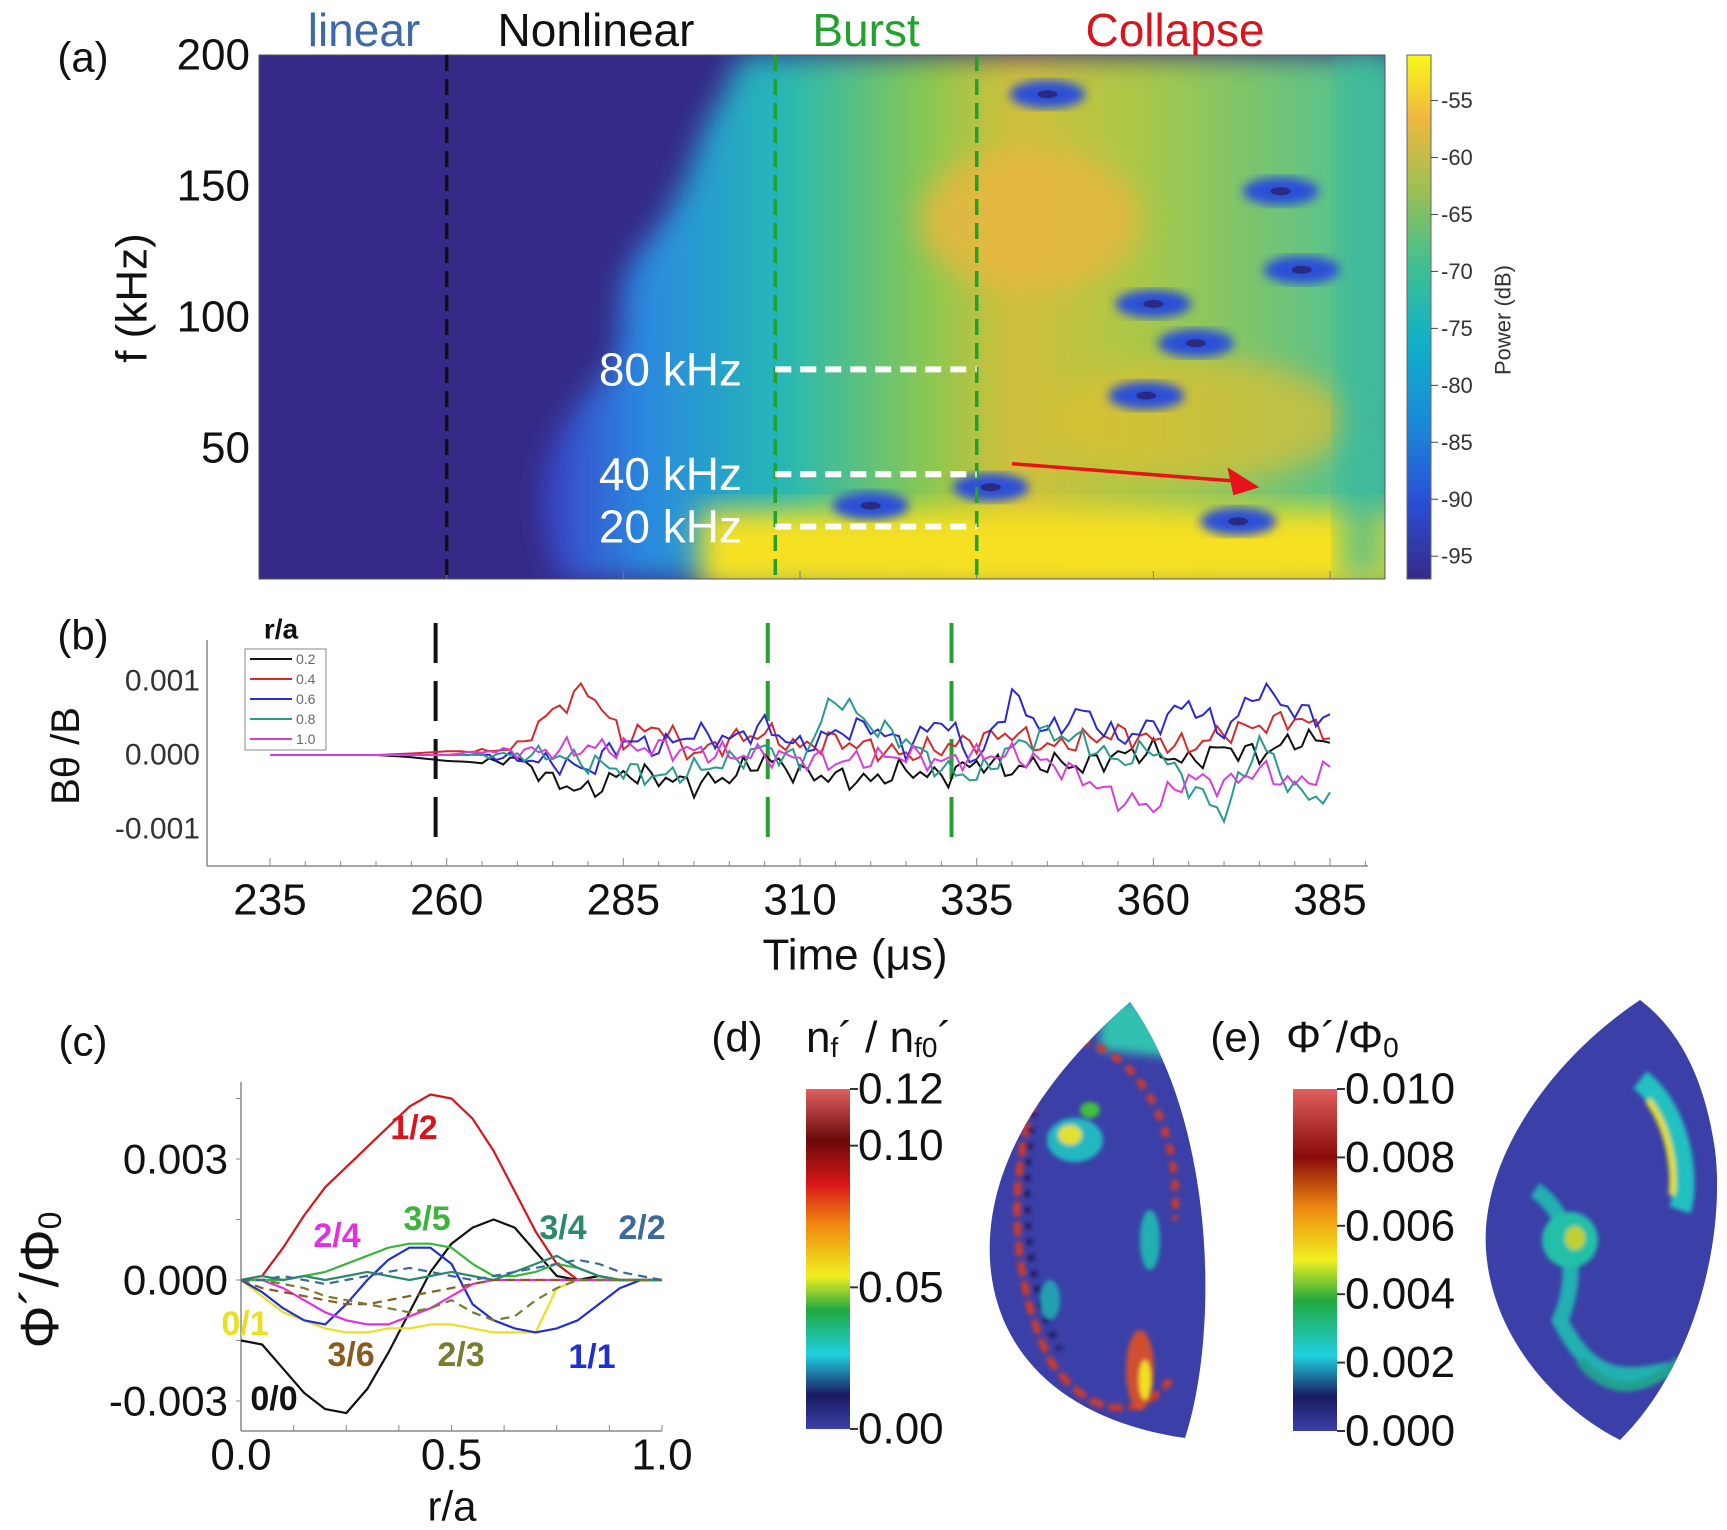  I want to click on colorbar-tick-label: -60, so click(1457, 157).